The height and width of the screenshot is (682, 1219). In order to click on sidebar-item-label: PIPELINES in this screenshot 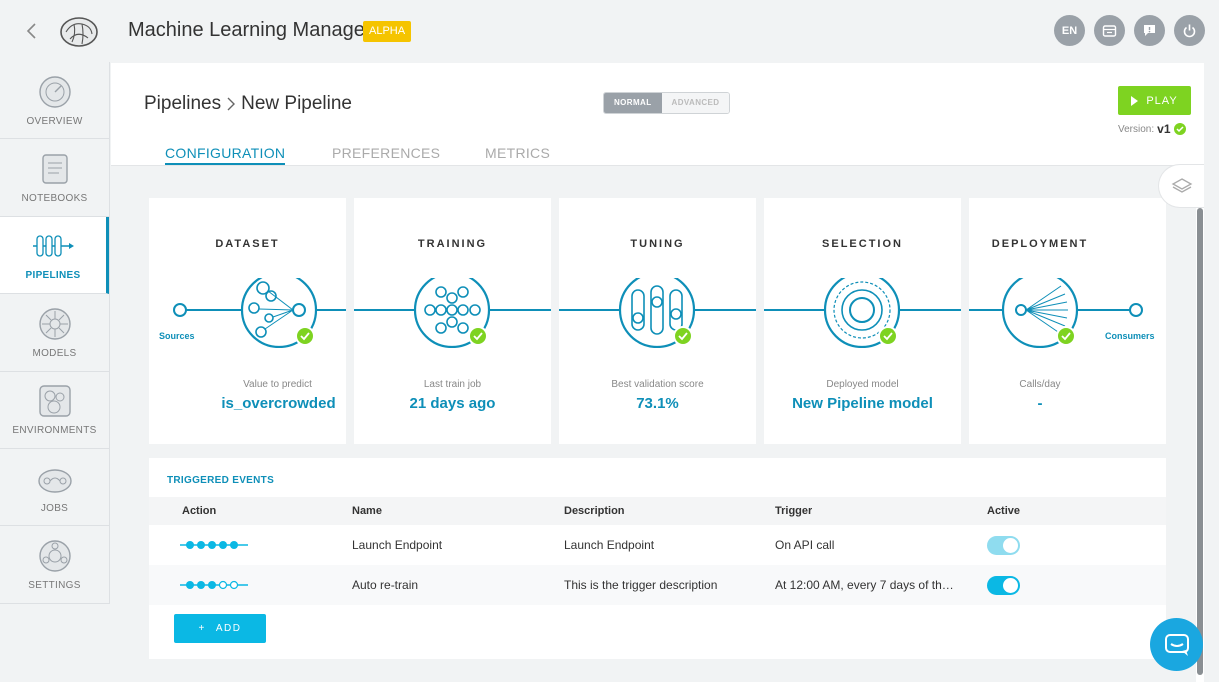, I will do `click(53, 276)`.